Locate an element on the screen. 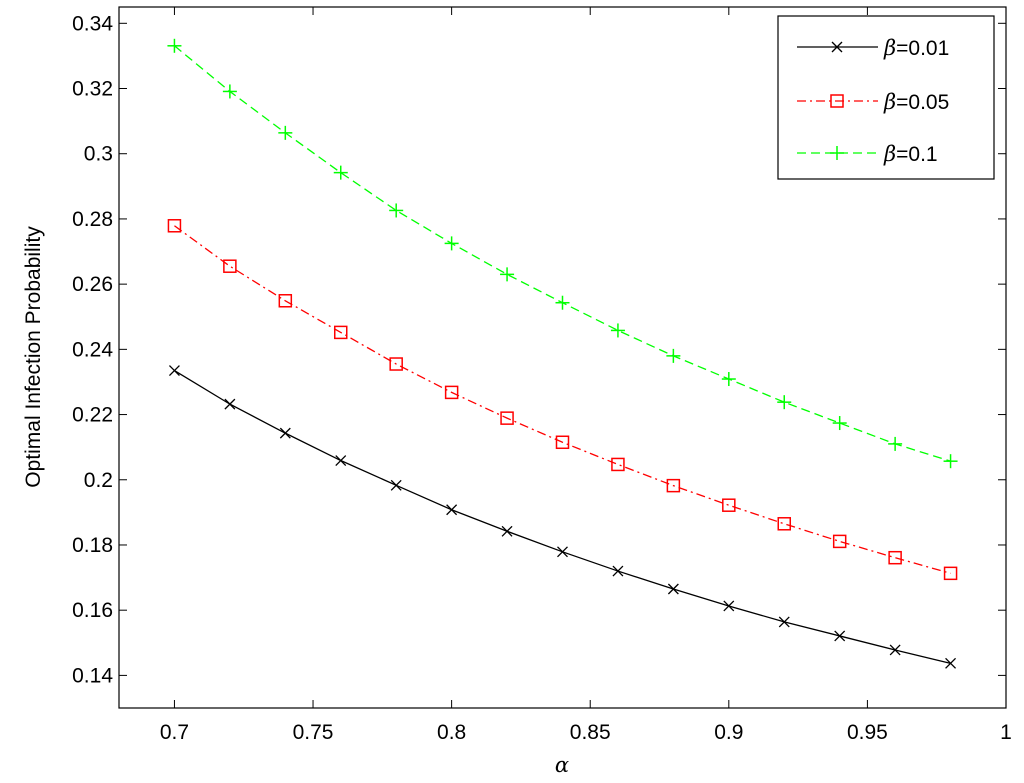 This screenshot has width=1024, height=783. x-tick-label: 0.8 is located at coordinates (451, 732).